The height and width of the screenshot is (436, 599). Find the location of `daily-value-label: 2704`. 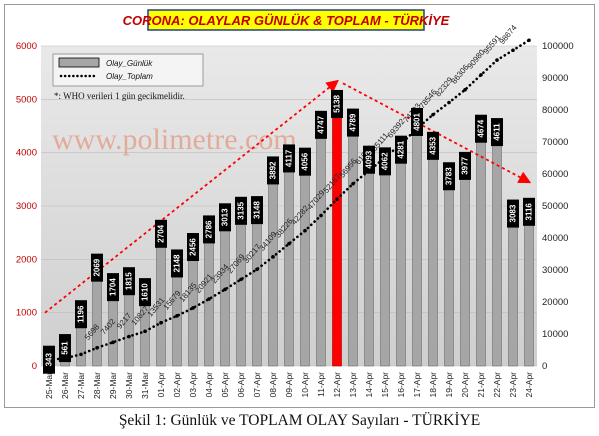

daily-value-label: 2704 is located at coordinates (161, 233).